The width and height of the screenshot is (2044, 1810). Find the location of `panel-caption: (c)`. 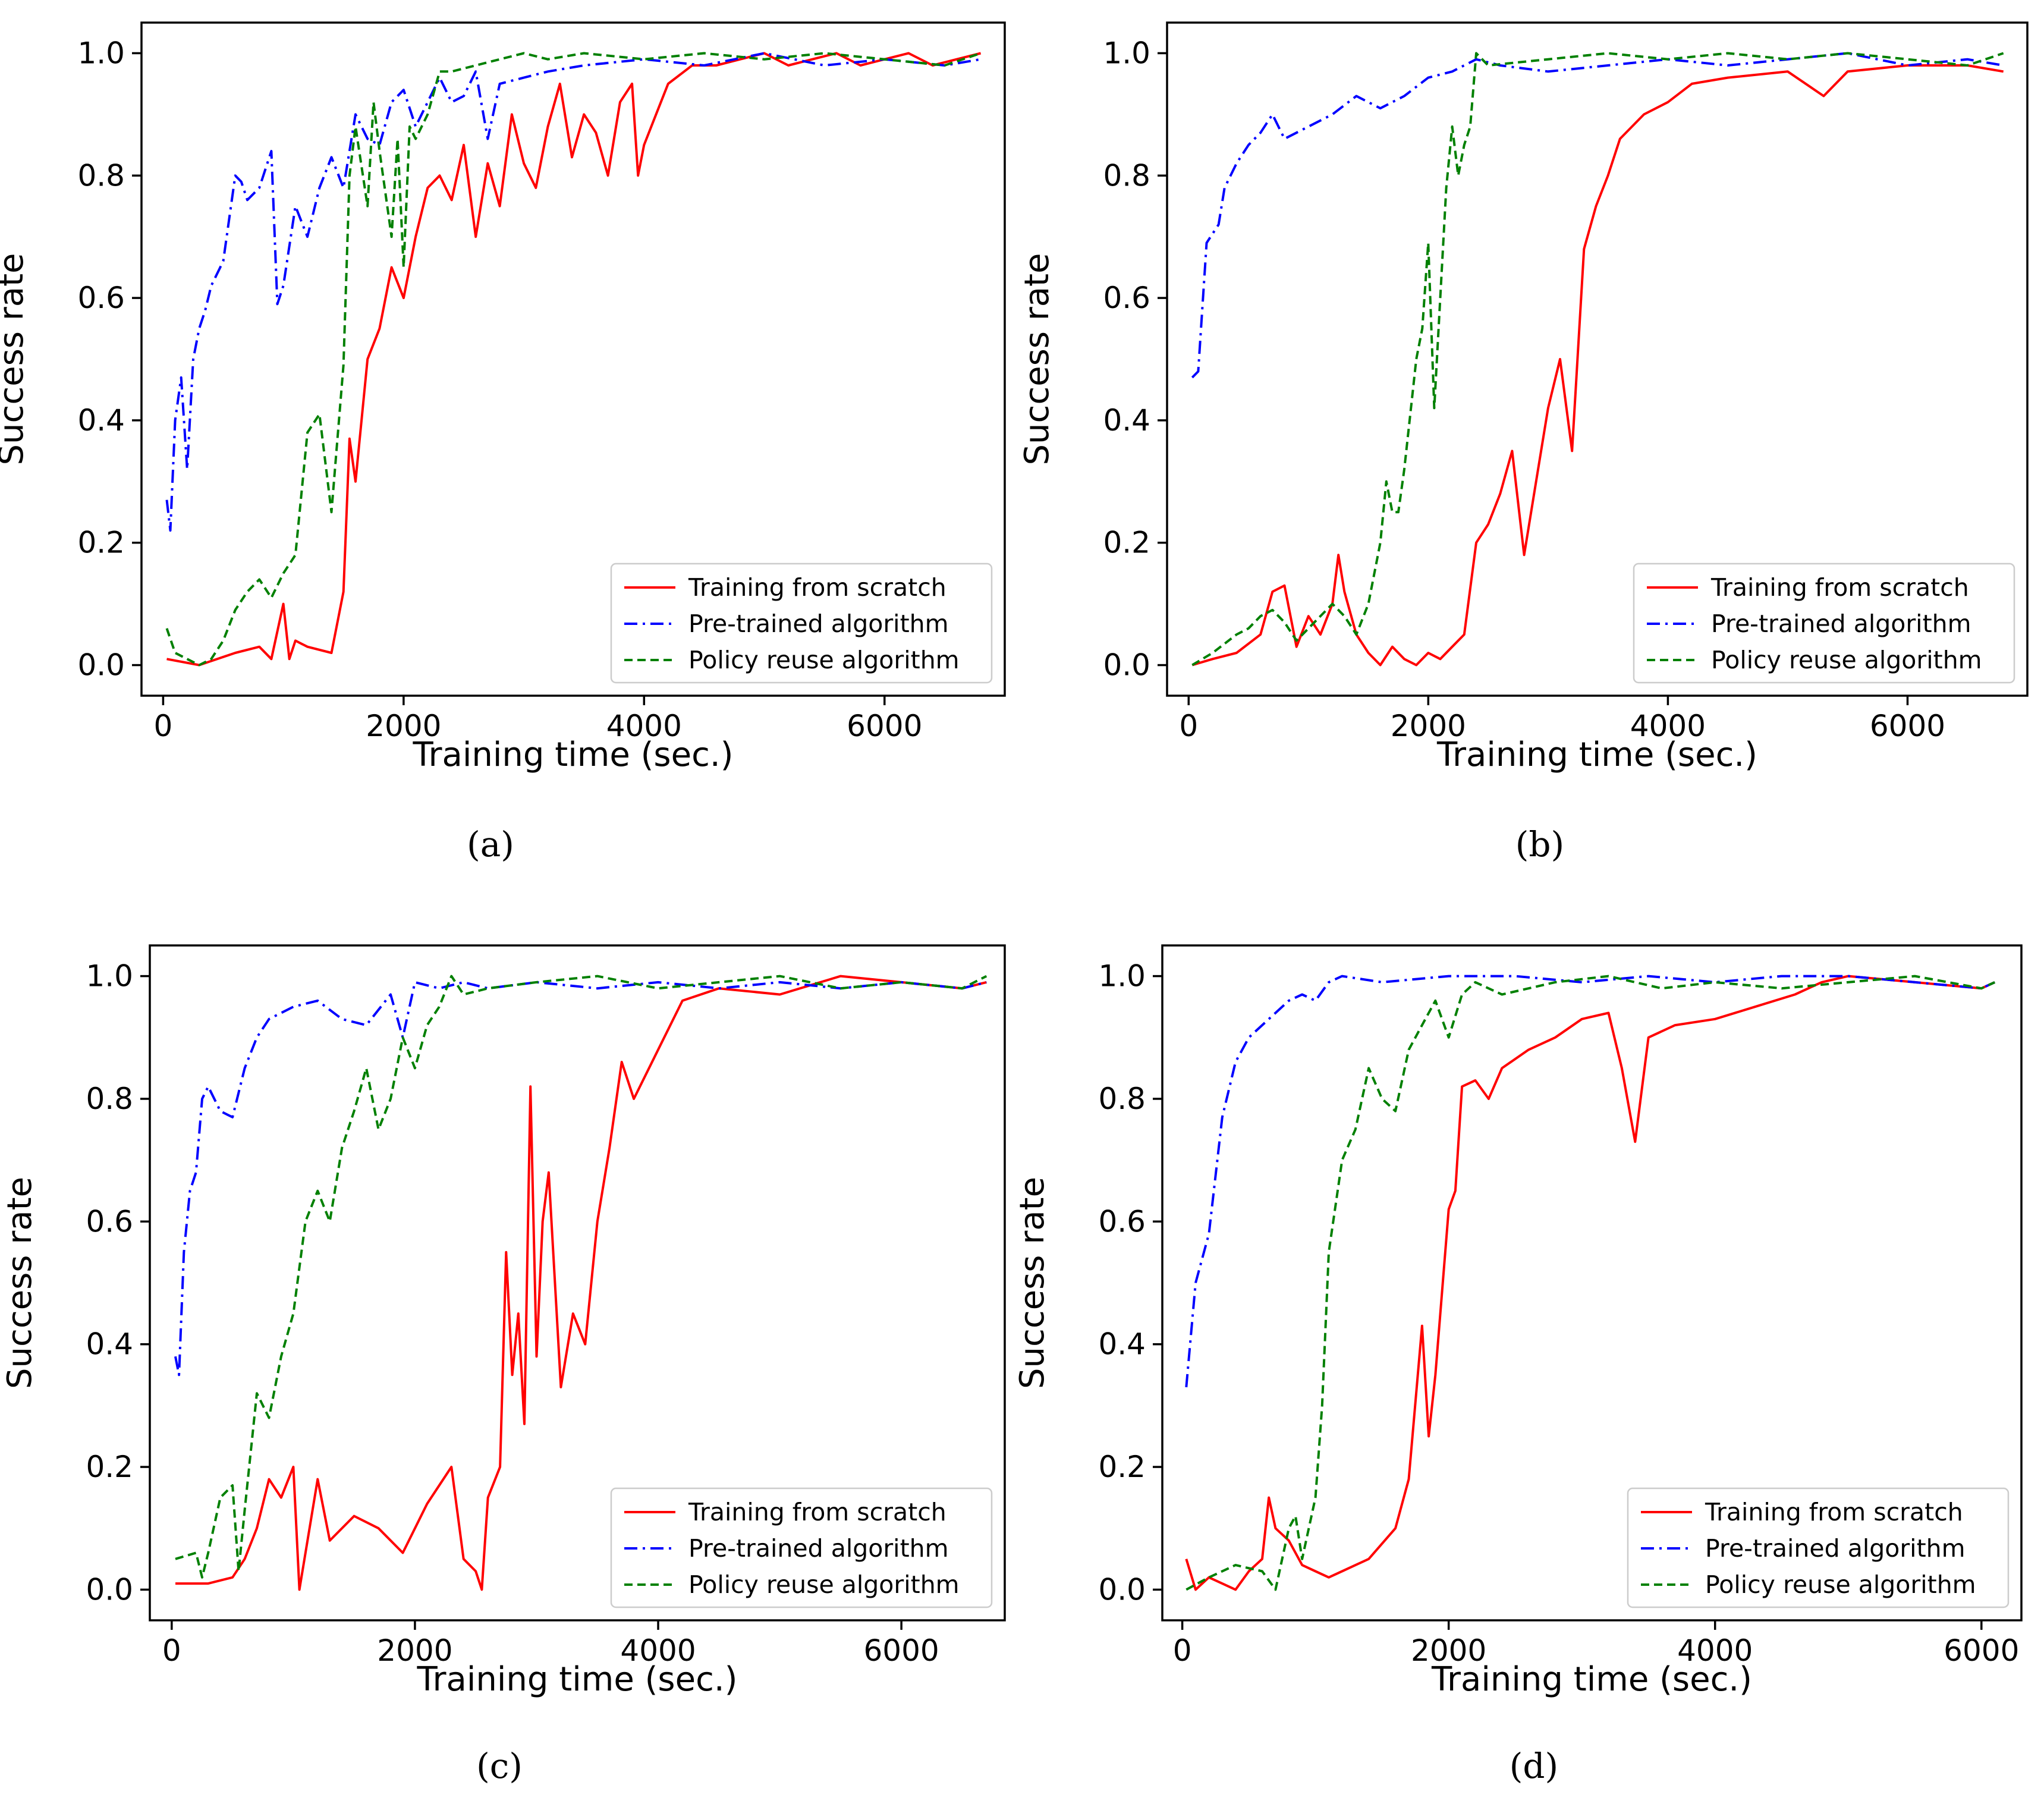

panel-caption: (c) is located at coordinates (499, 1766).